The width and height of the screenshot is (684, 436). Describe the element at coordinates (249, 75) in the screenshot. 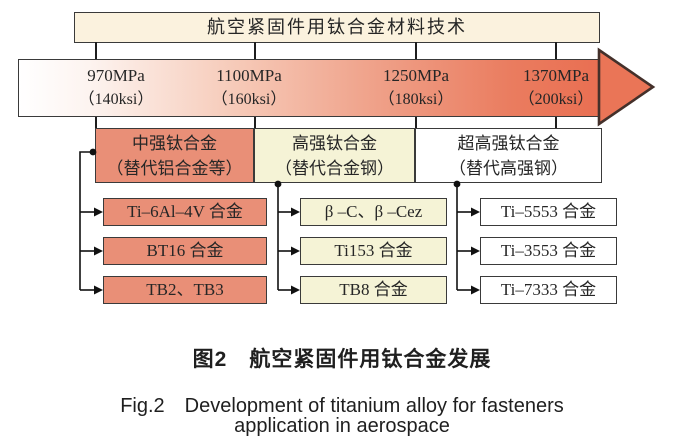

I see `milestone-mpa: 1100MPa` at that location.